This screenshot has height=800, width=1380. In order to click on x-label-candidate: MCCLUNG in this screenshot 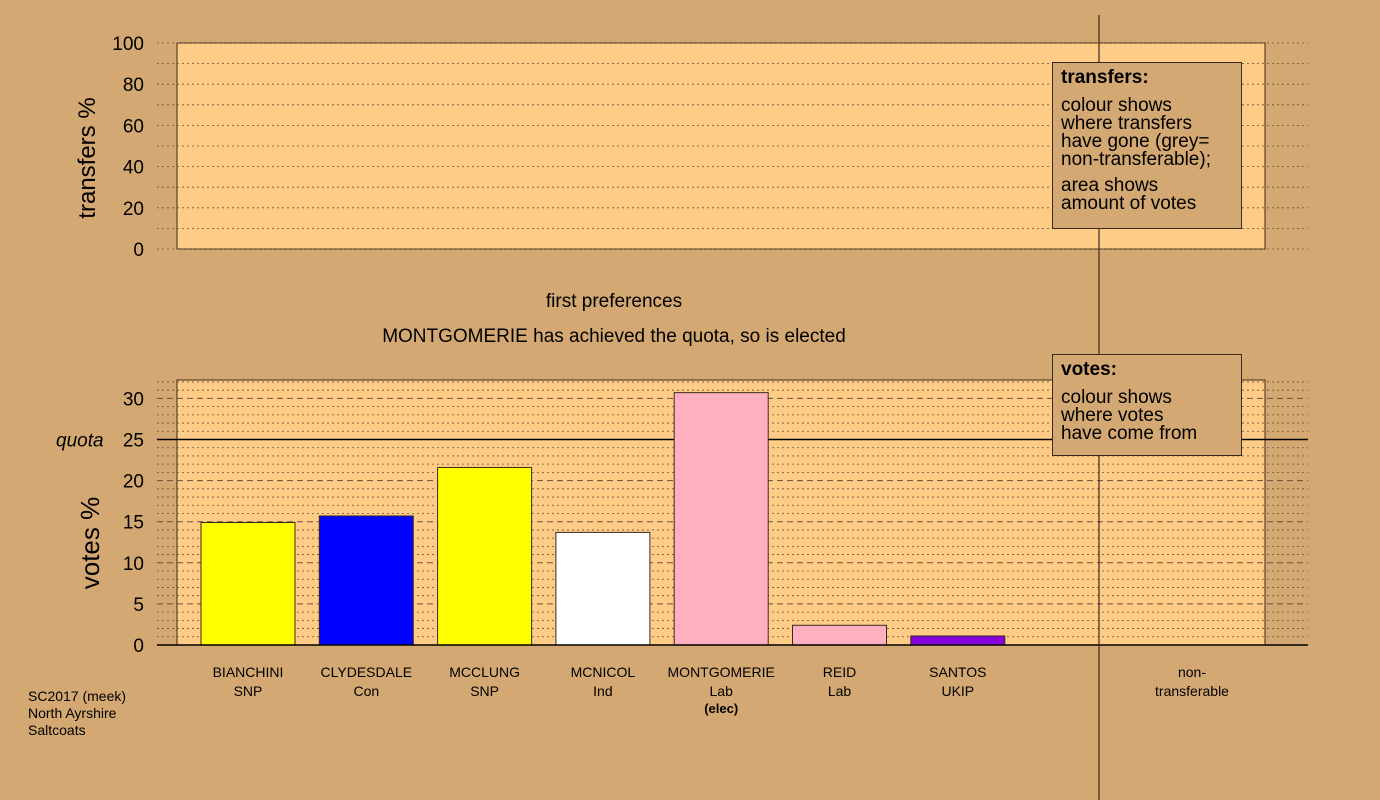, I will do `click(484, 672)`.